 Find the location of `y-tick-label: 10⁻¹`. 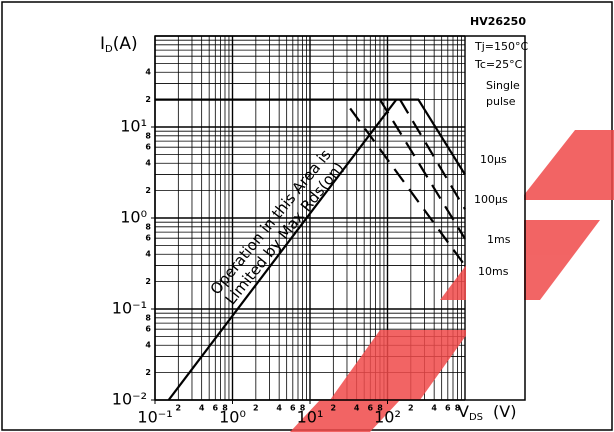

y-tick-label: 10⁻¹ is located at coordinates (129, 308).